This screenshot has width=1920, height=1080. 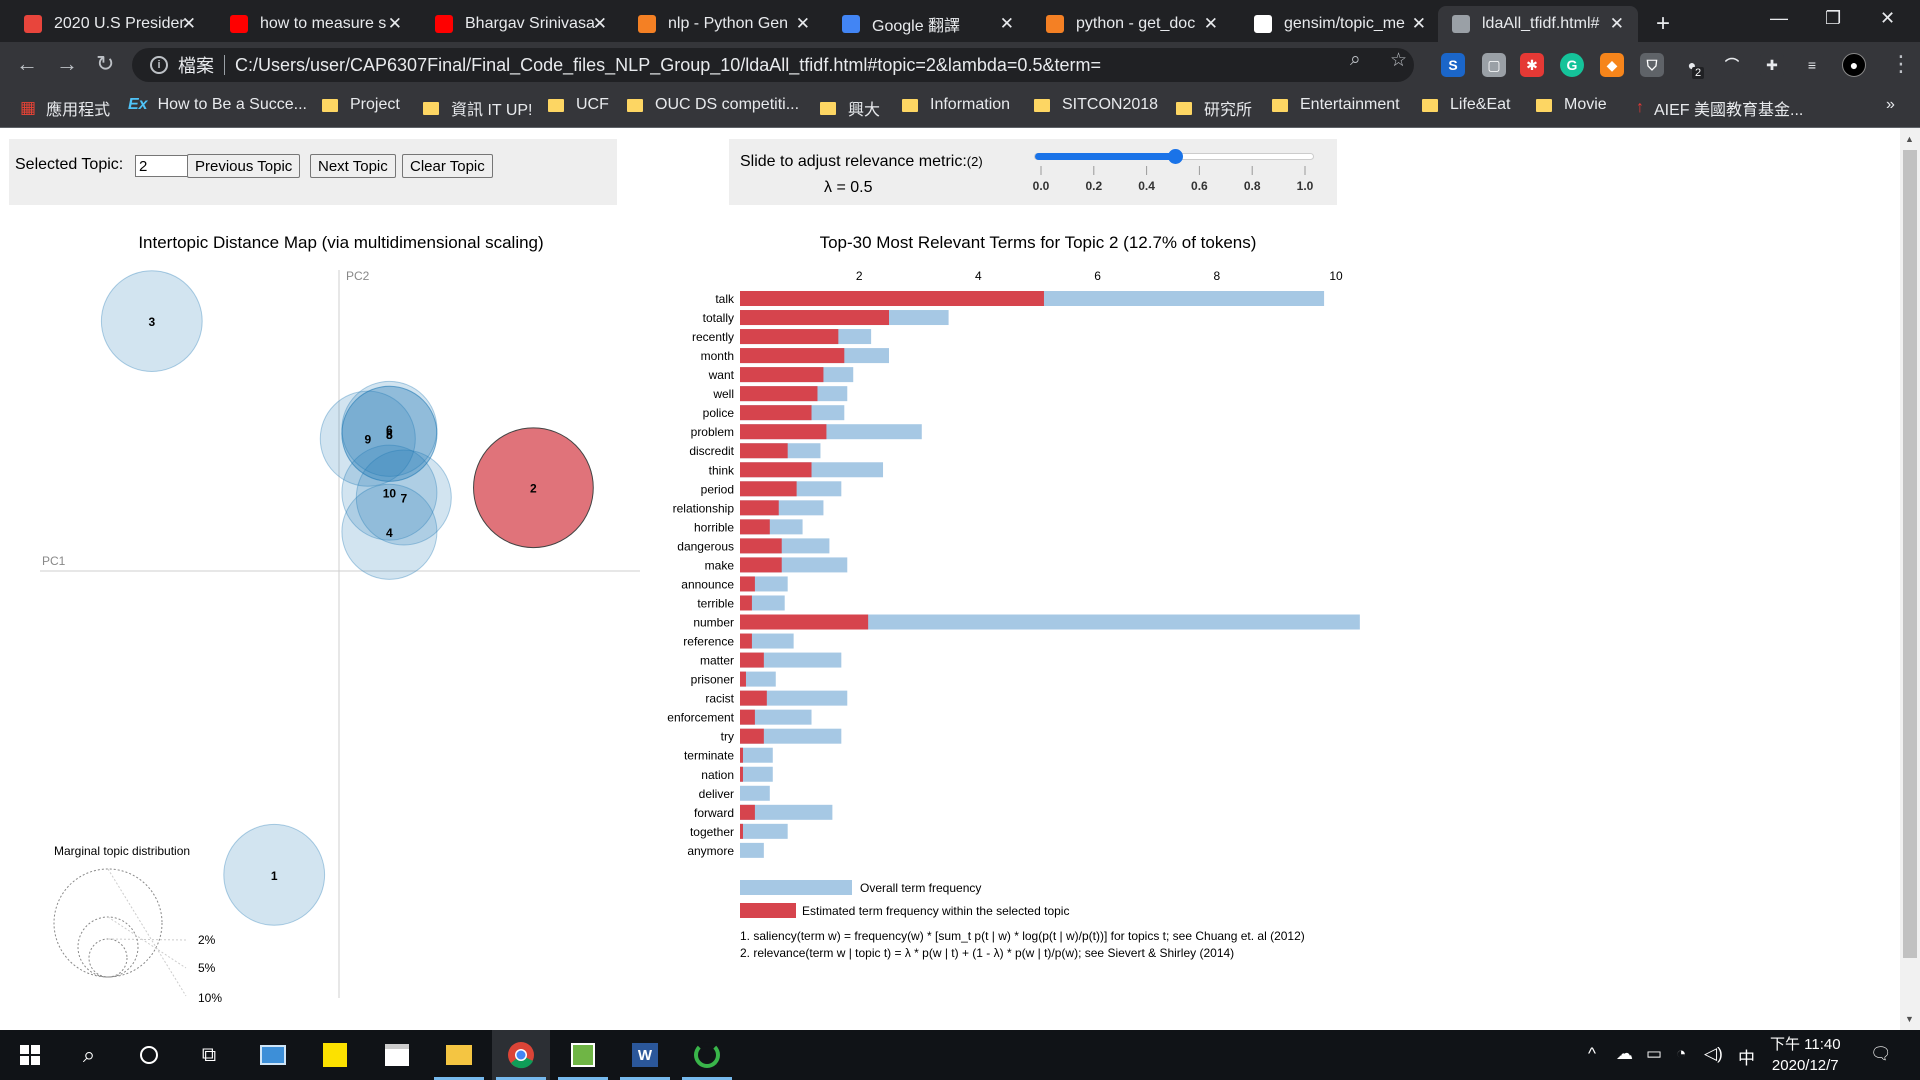 What do you see at coordinates (1812, 65) in the screenshot?
I see `media-control-icon: ≡` at bounding box center [1812, 65].